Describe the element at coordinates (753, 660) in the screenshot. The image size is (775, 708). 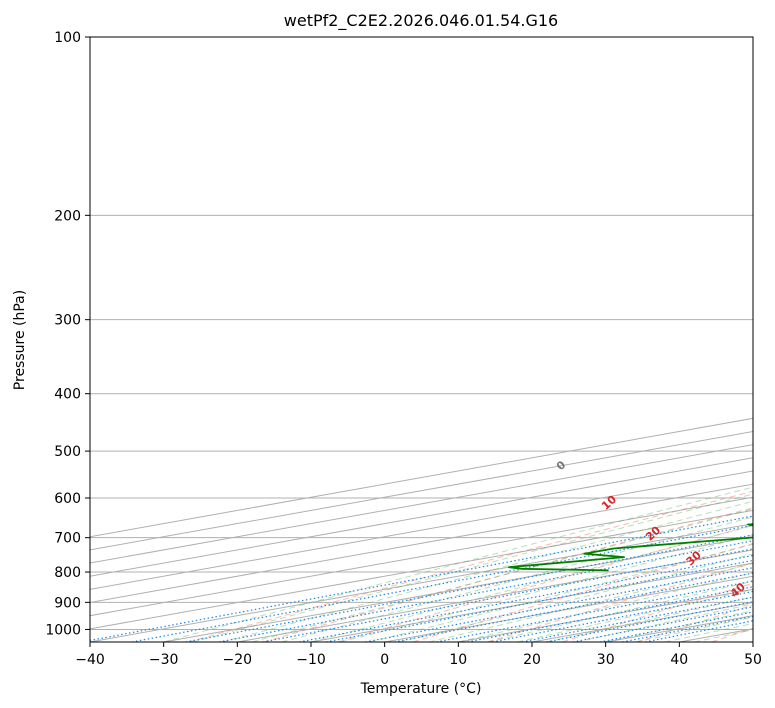
I see `x-tick-label: 50` at that location.